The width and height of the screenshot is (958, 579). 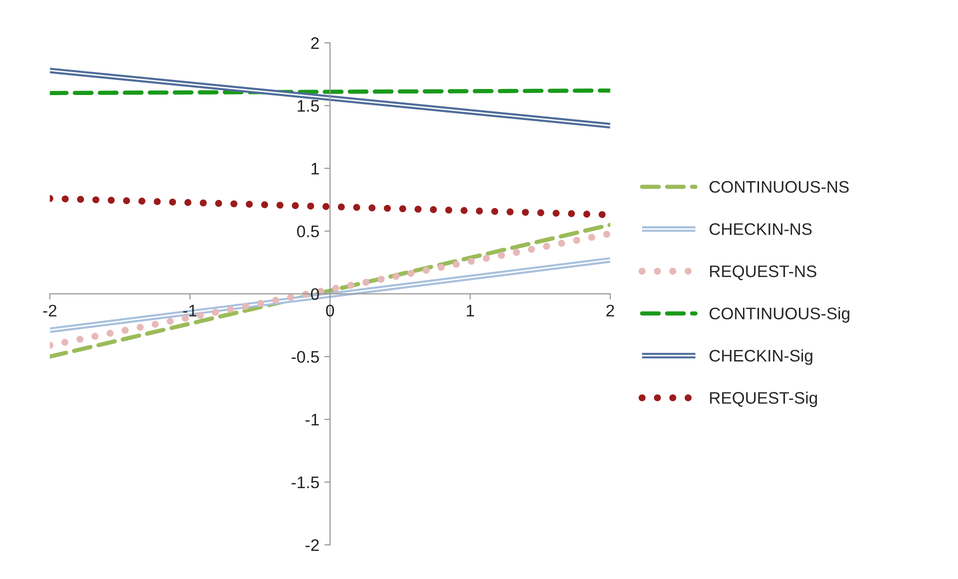 What do you see at coordinates (761, 357) in the screenshot?
I see `legend-label: CHECKIN-Sig` at bounding box center [761, 357].